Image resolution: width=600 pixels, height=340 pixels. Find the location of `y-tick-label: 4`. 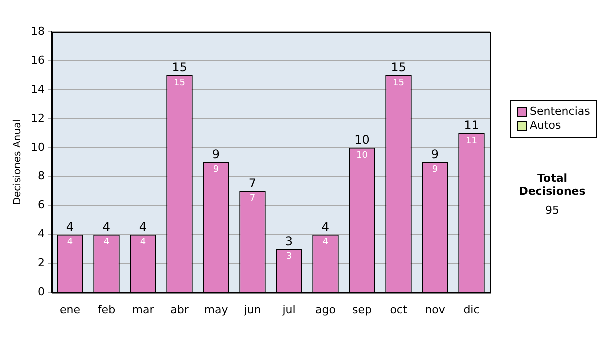

y-tick-label: 4 is located at coordinates (41, 234).